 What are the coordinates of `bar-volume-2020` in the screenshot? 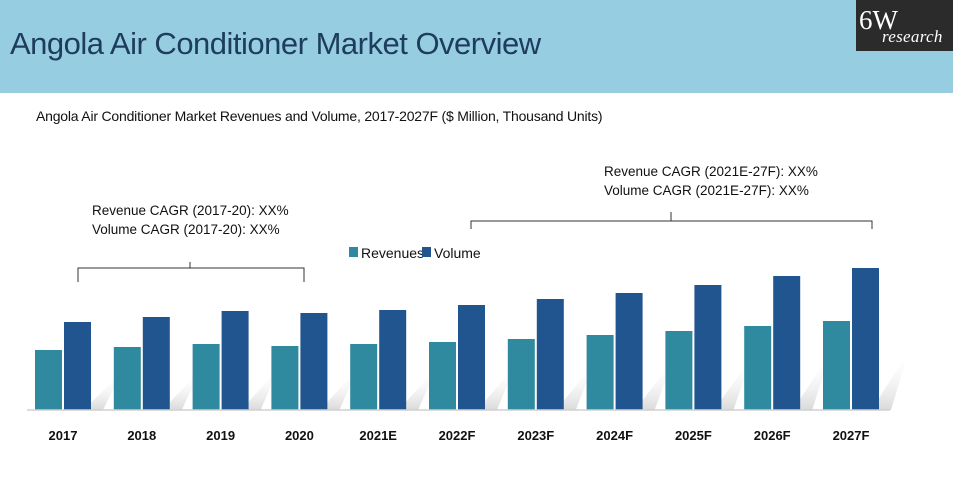 It's located at (314, 361).